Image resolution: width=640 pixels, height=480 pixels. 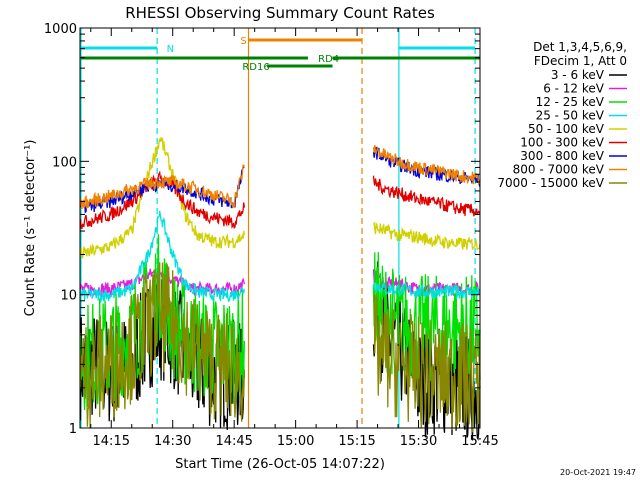 I want to click on legend-label-4: 25 - 50 keV, so click(x=570, y=116).